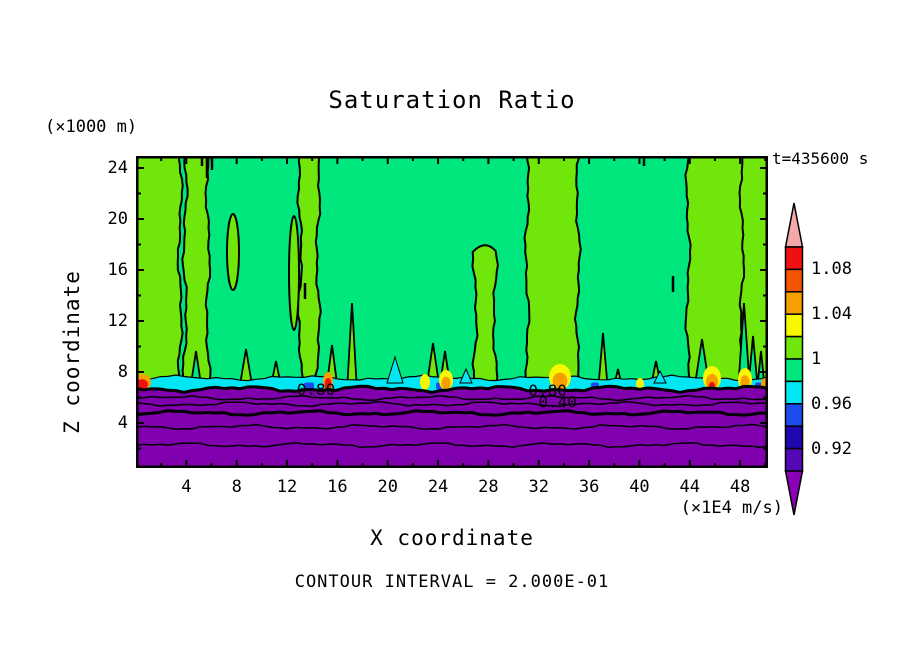 The image size is (904, 654). I want to click on x-tick-label: 48, so click(740, 487).